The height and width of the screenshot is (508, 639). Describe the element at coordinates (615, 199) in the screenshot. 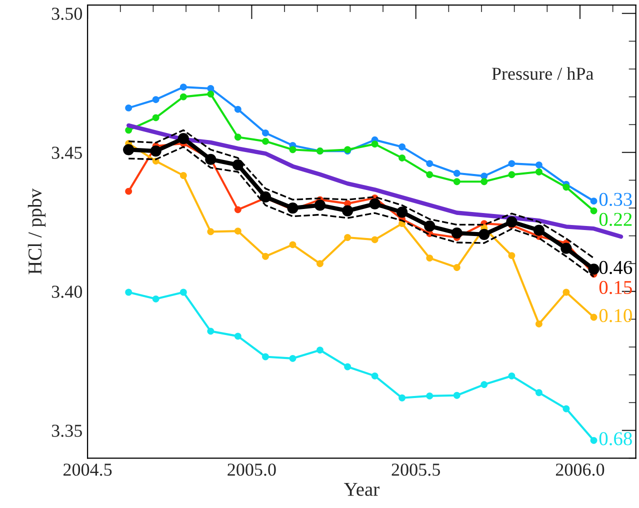

I see `series-label: 0.33` at that location.